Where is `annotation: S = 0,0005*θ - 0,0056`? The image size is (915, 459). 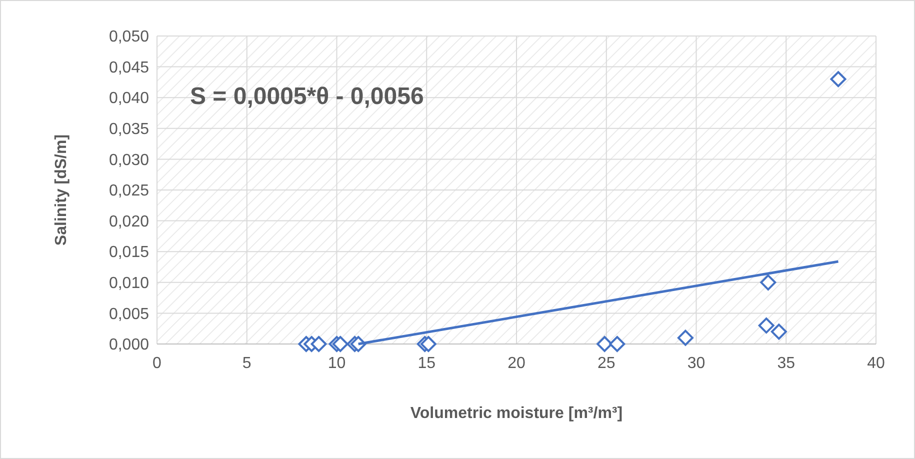
annotation: S = 0,0005*θ - 0,0056 is located at coordinates (307, 96).